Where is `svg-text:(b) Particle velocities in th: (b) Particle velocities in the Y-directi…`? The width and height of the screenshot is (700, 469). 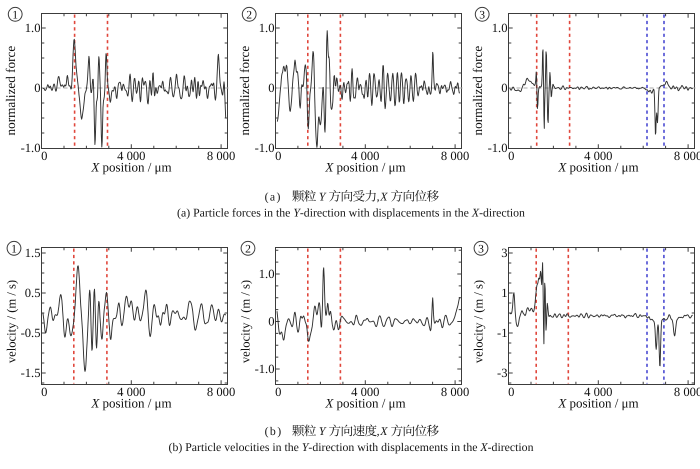 svg-text:(b) Particle velocities in th: (b) Particle velocities in the Y-directi… is located at coordinates (351, 447).